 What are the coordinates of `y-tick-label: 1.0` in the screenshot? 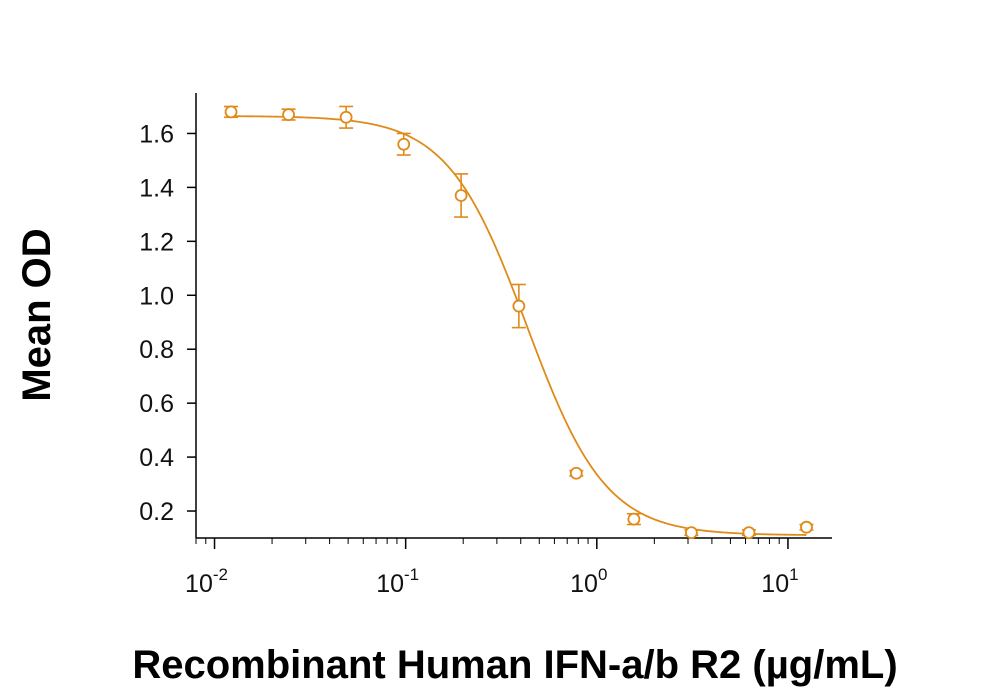 It's located at (156, 296).